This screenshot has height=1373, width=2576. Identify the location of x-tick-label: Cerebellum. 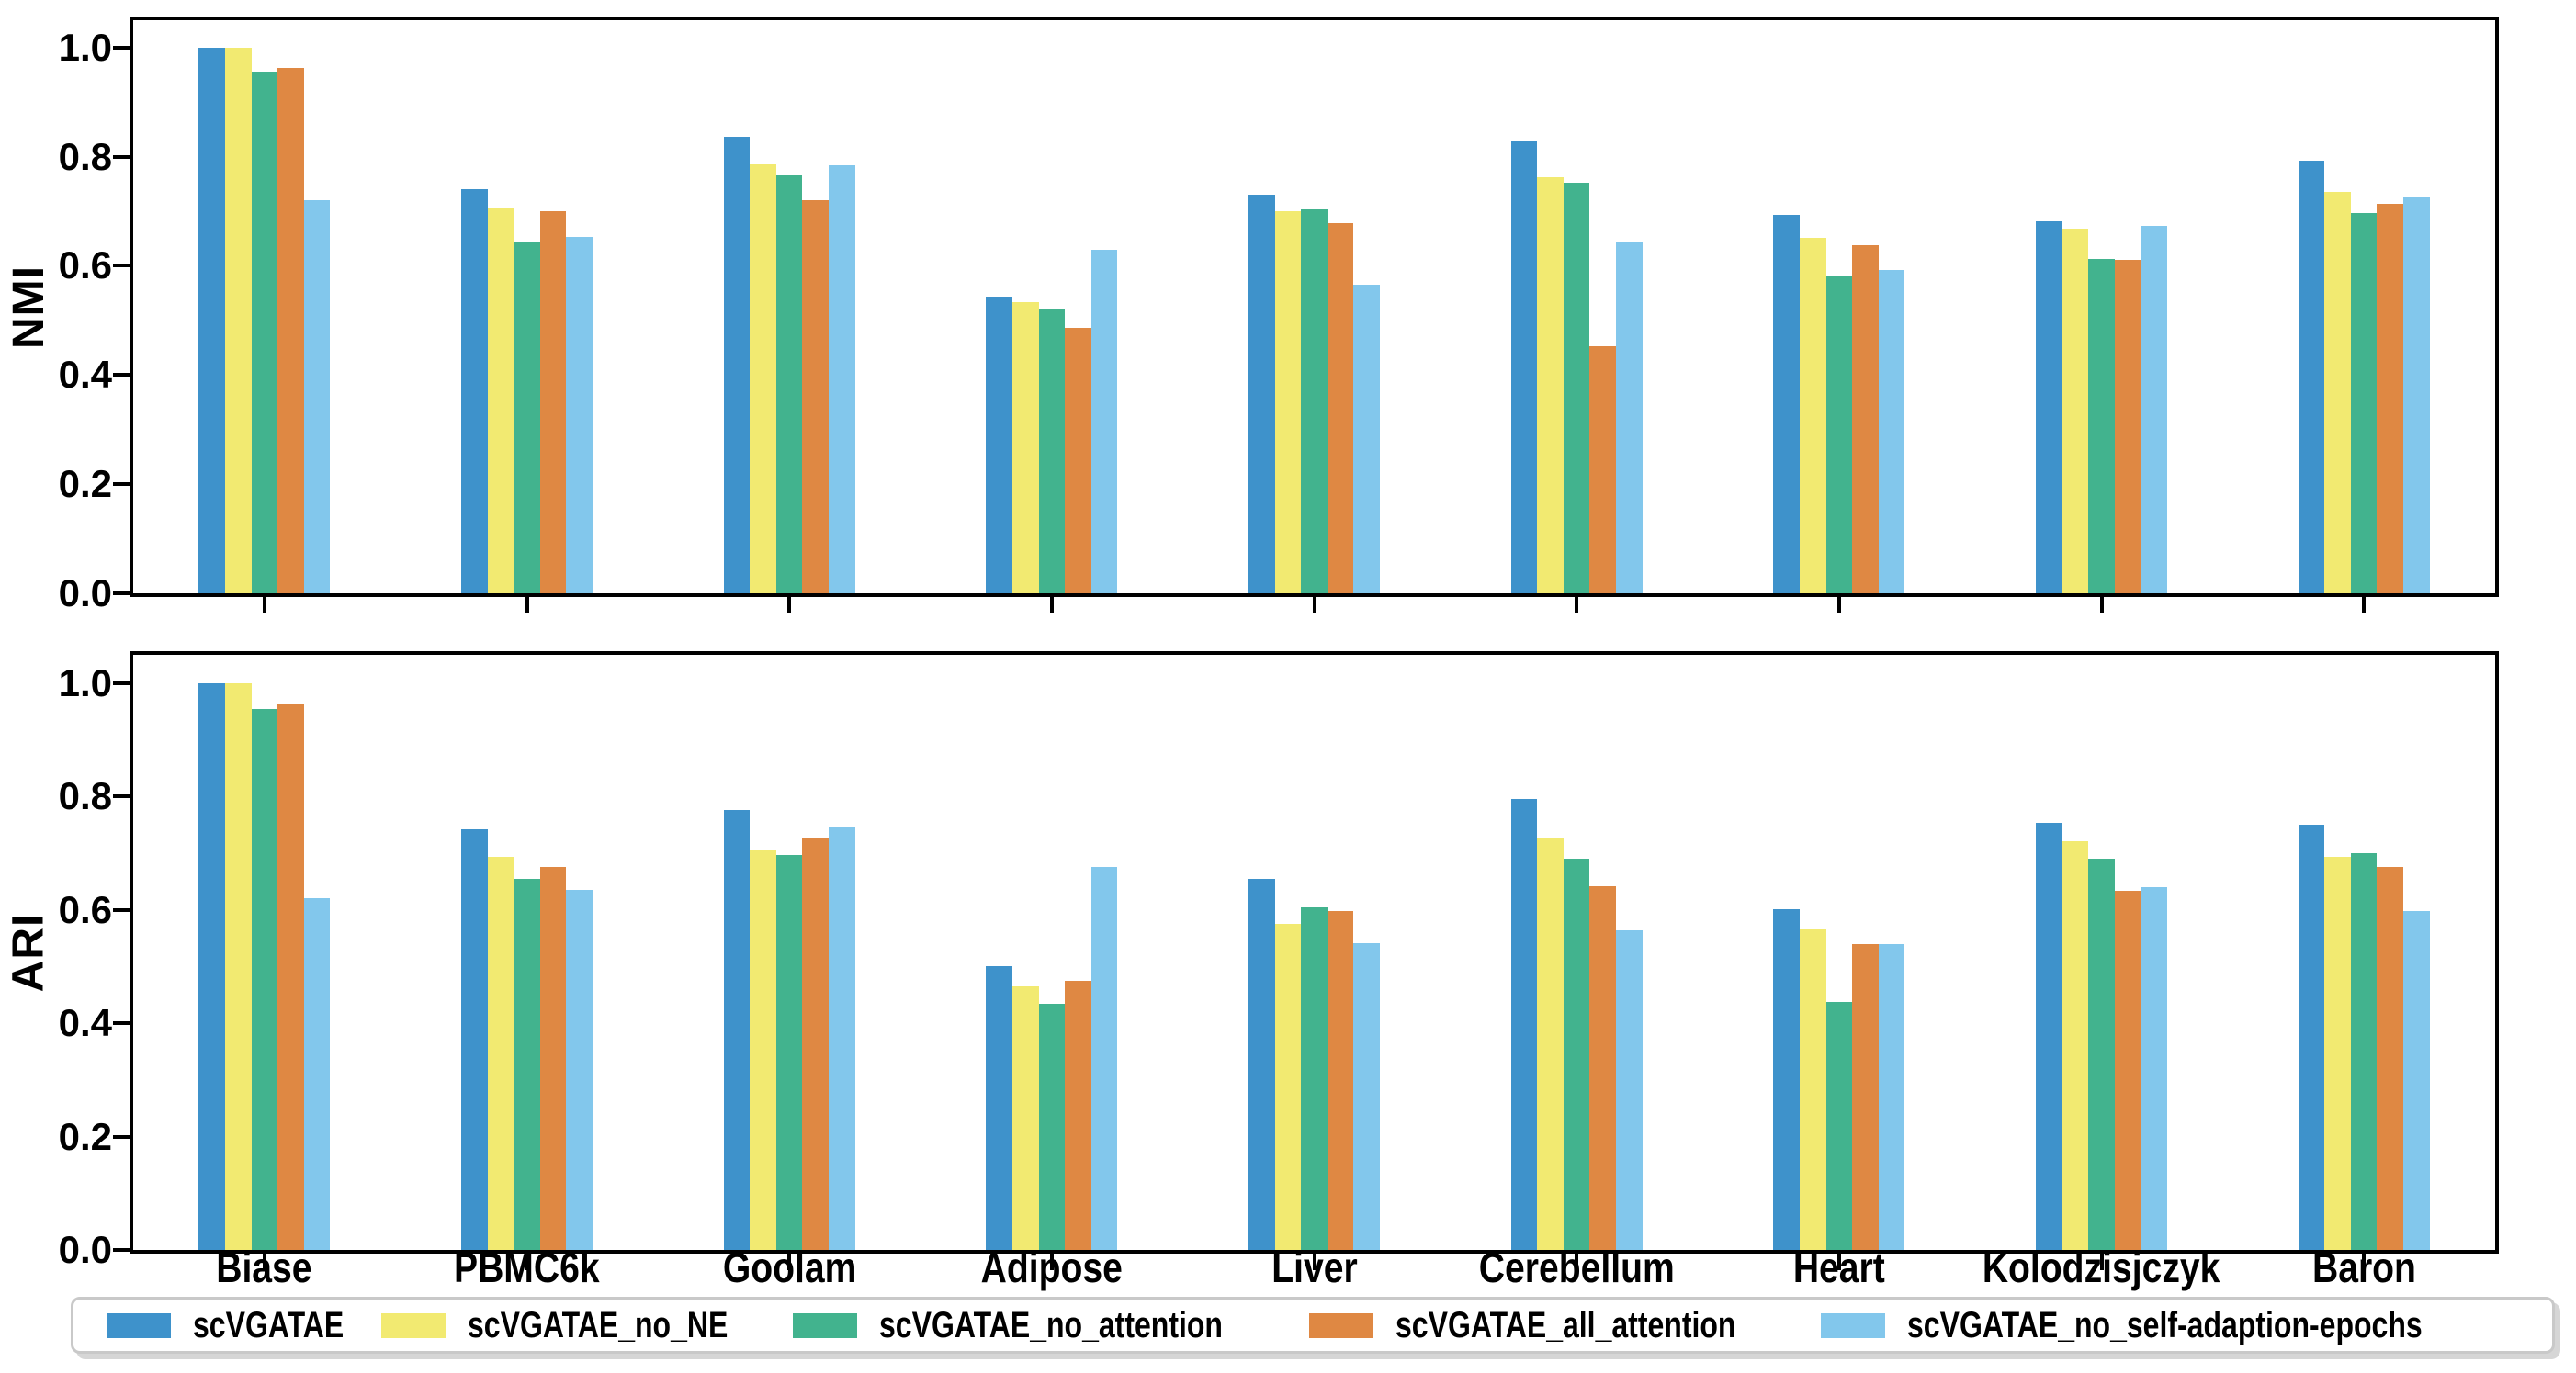
(1576, 1267).